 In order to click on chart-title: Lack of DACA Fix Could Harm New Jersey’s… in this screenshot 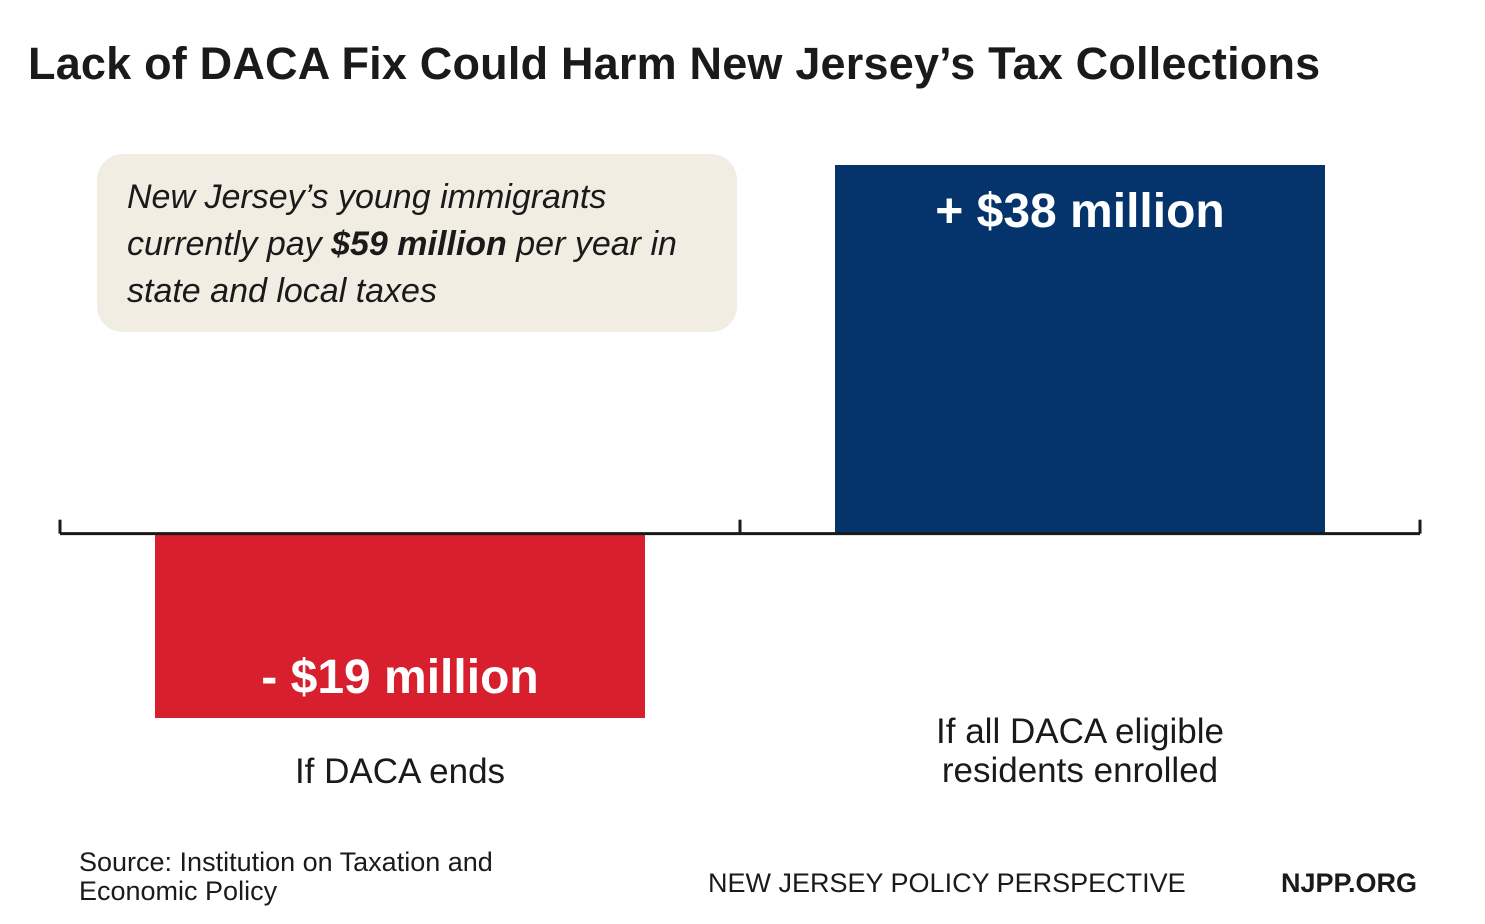, I will do `click(674, 63)`.